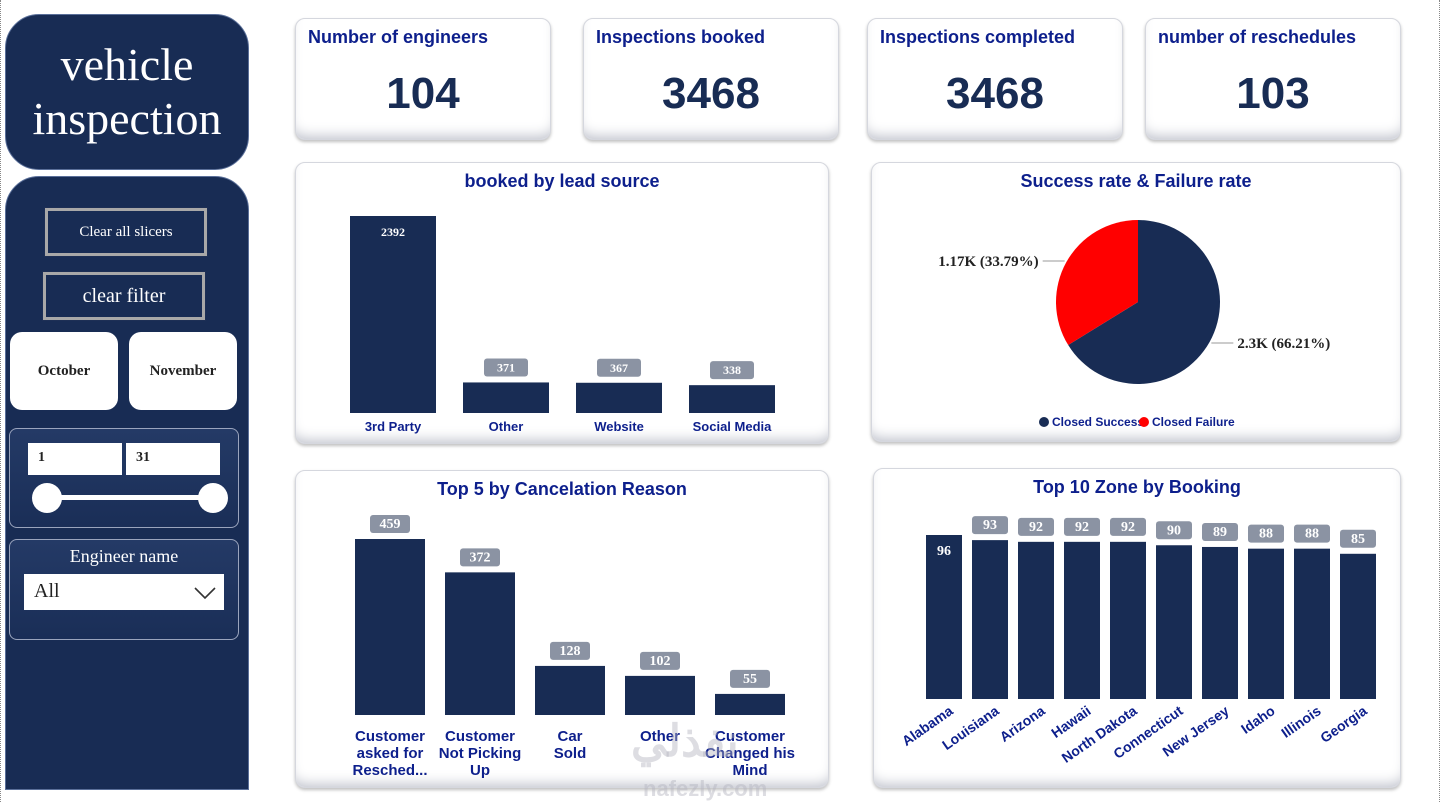 The height and width of the screenshot is (802, 1440). Describe the element at coordinates (127, 118) in the screenshot. I see `title-line-2: inspection` at that location.